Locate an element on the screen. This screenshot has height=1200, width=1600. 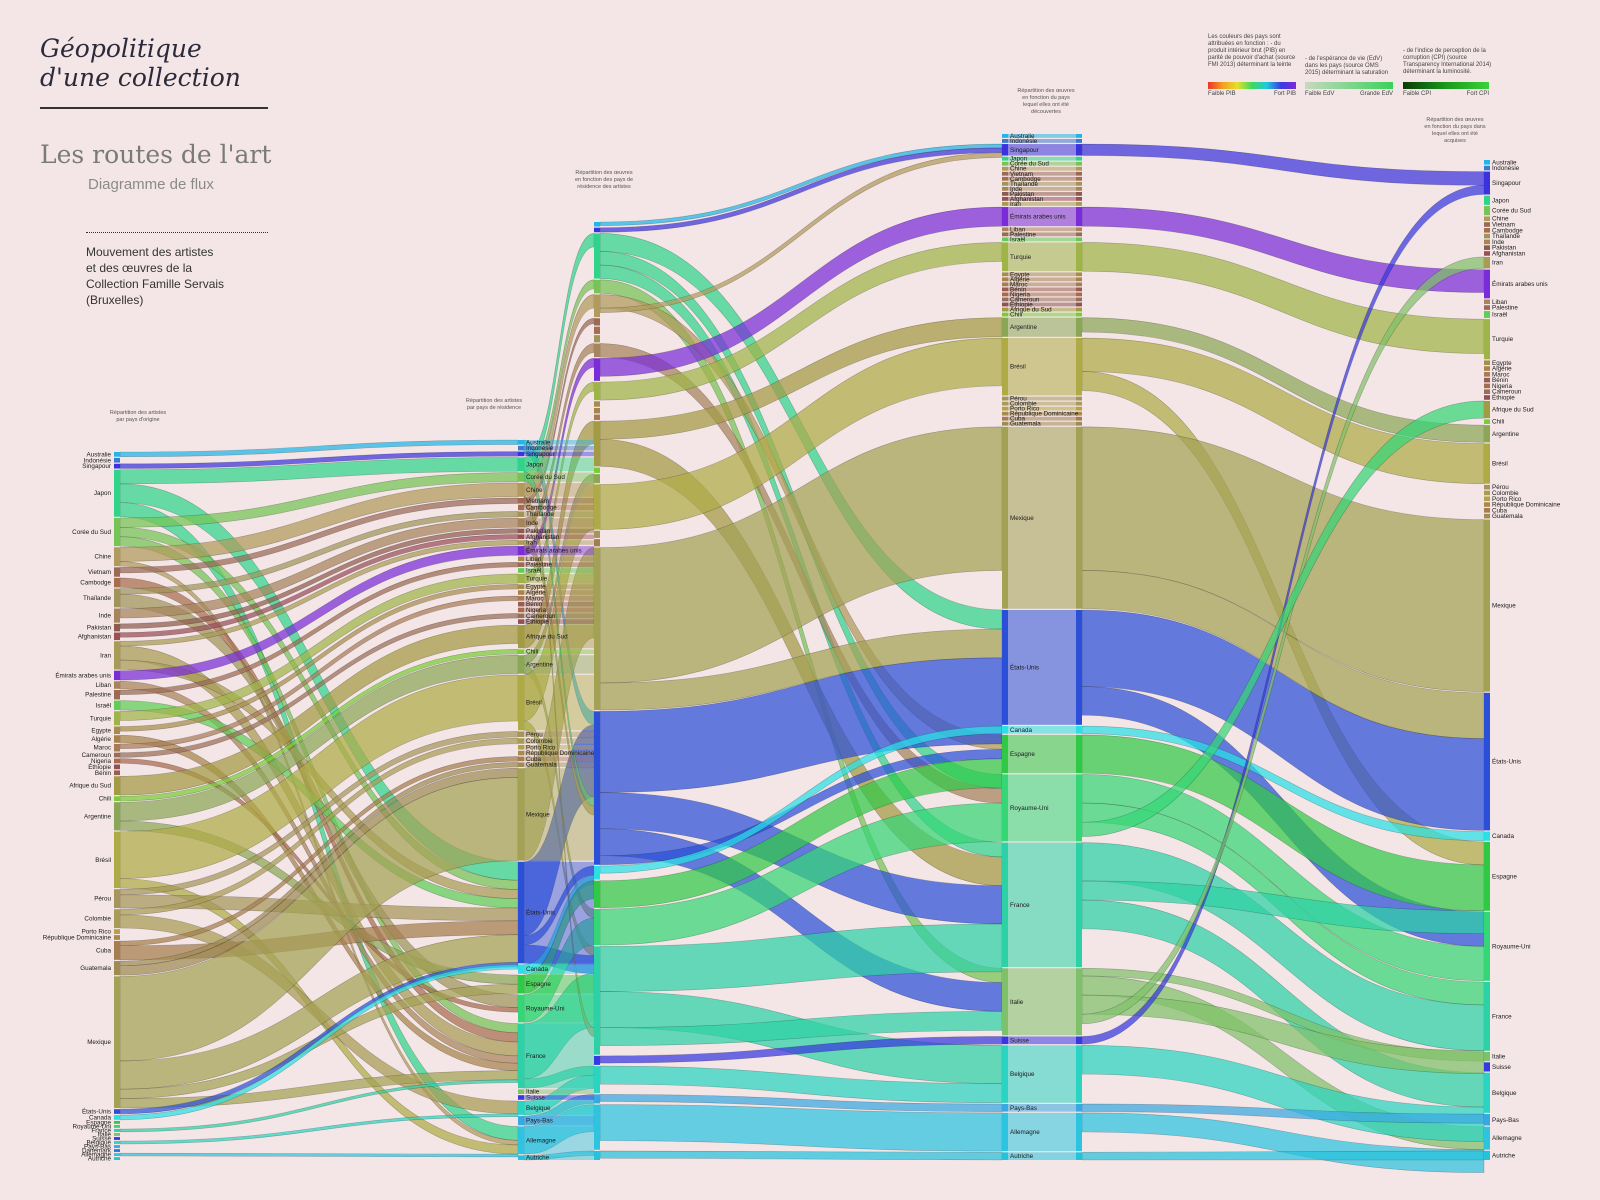
legend-gdp-scale: Faible PIB Fort PIB is located at coordinates (1252, 95).